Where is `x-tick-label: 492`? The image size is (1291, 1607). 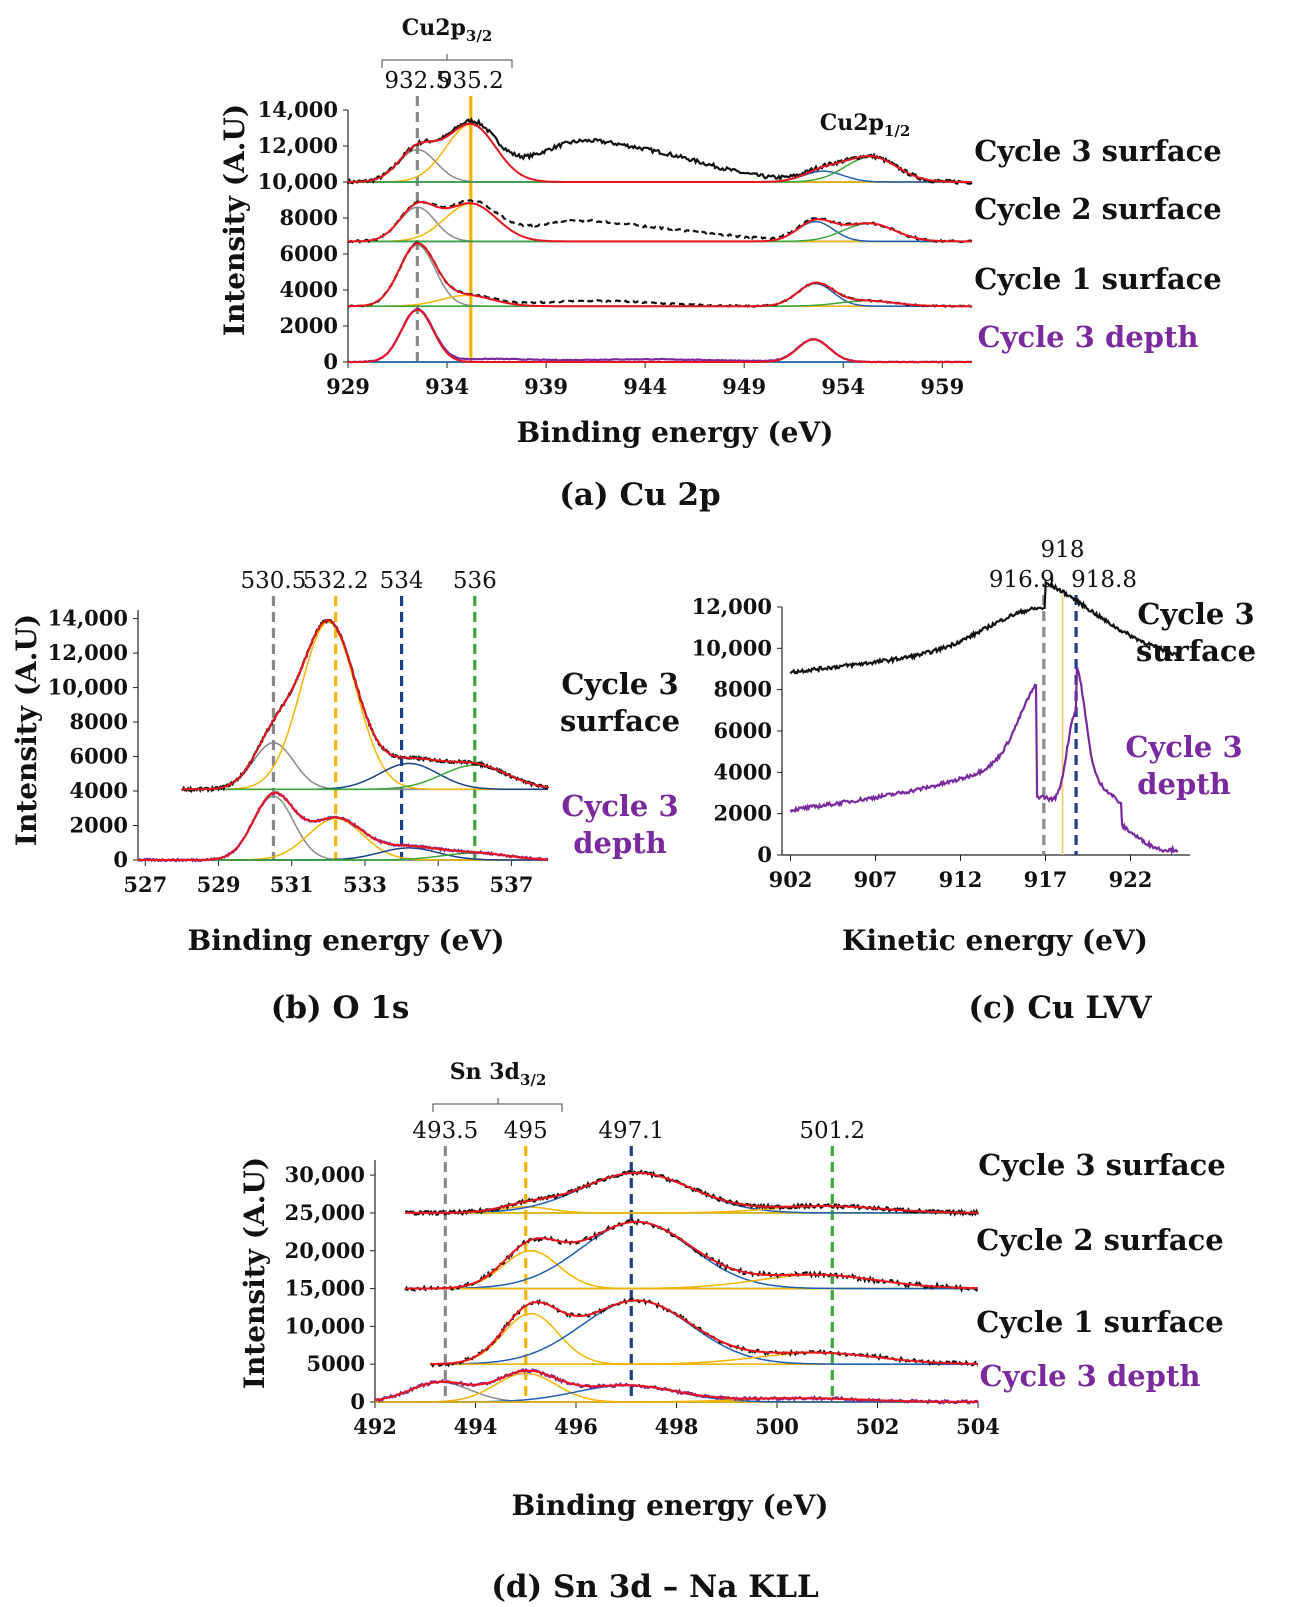
x-tick-label: 492 is located at coordinates (375, 1426).